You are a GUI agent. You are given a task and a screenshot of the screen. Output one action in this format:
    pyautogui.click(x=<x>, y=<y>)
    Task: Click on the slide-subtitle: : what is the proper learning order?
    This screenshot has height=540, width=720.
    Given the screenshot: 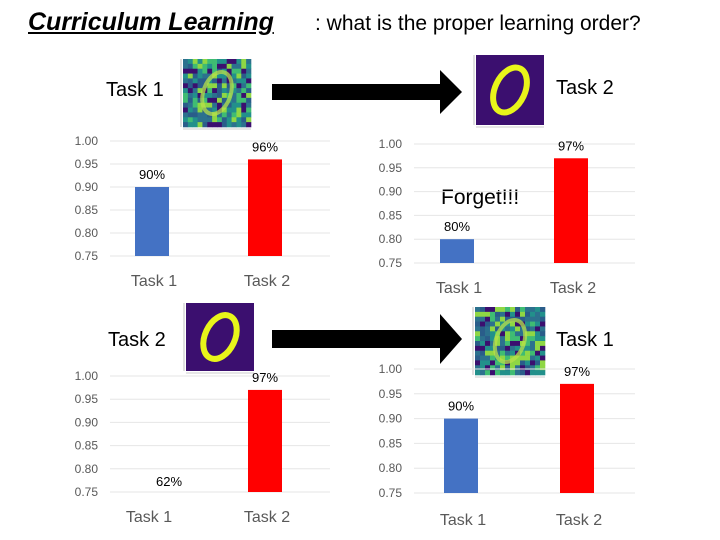 What is the action you would take?
    pyautogui.click(x=478, y=23)
    